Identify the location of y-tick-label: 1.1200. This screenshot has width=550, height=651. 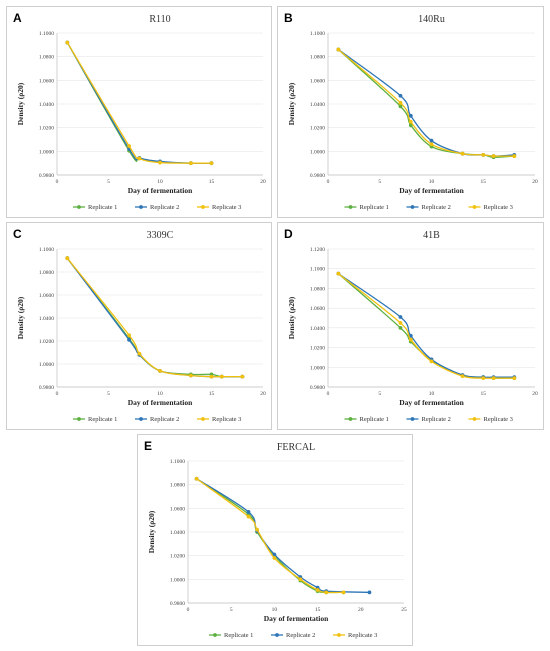
(317, 250).